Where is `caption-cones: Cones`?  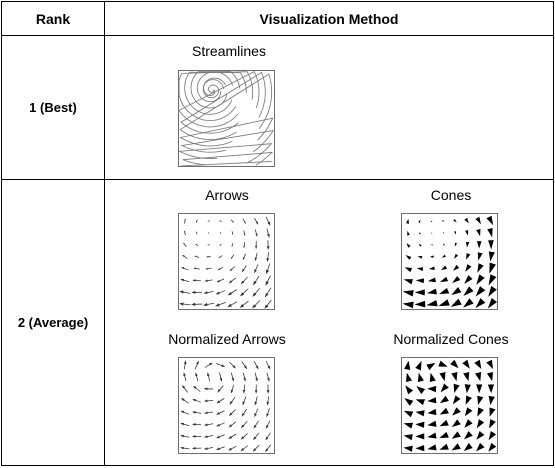
caption-cones: Cones is located at coordinates (451, 195).